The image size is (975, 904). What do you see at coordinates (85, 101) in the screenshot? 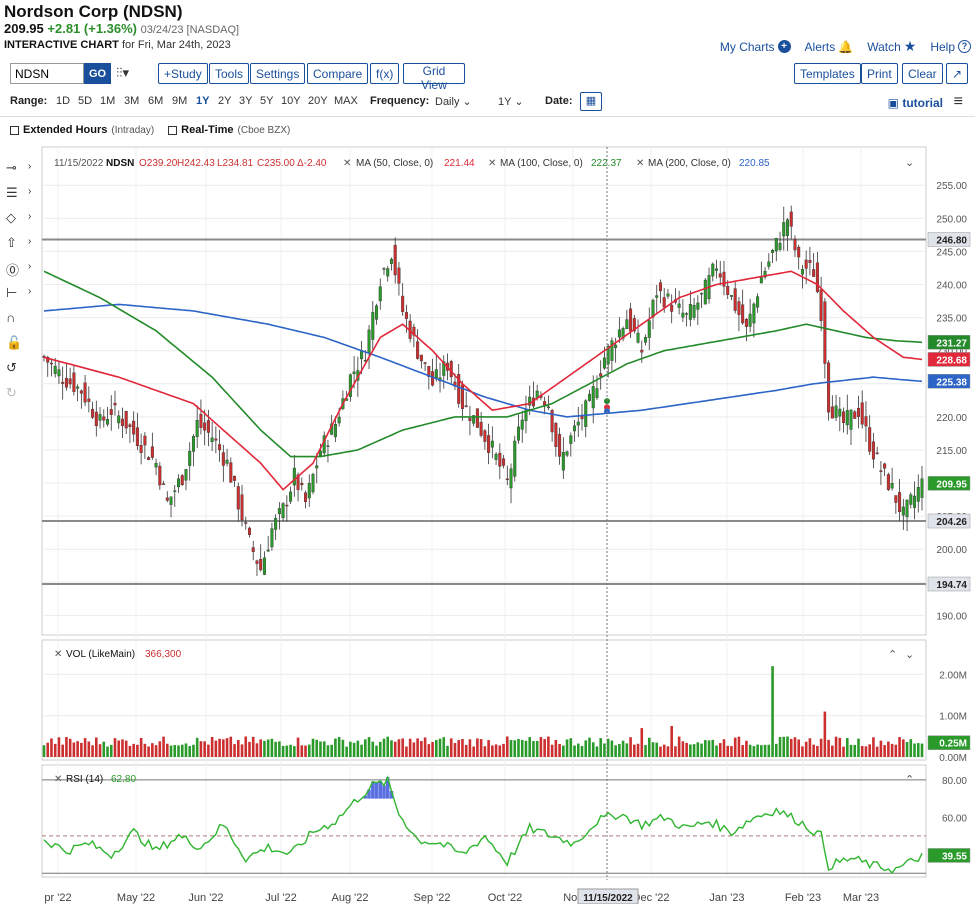
I see `range-5d: 5D` at bounding box center [85, 101].